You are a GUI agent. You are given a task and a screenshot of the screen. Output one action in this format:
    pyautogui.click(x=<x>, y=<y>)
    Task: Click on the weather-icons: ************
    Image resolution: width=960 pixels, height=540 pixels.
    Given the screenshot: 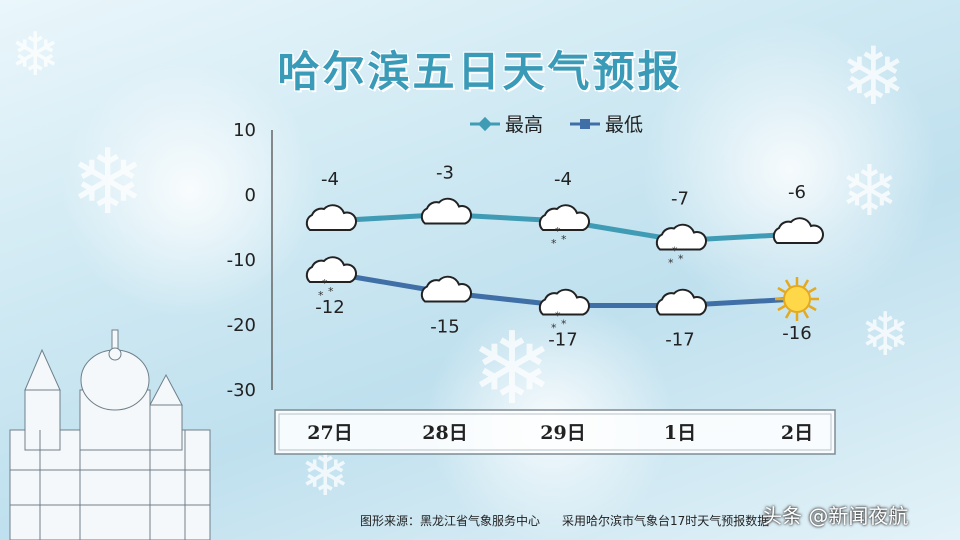 What is the action you would take?
    pyautogui.click(x=564, y=266)
    